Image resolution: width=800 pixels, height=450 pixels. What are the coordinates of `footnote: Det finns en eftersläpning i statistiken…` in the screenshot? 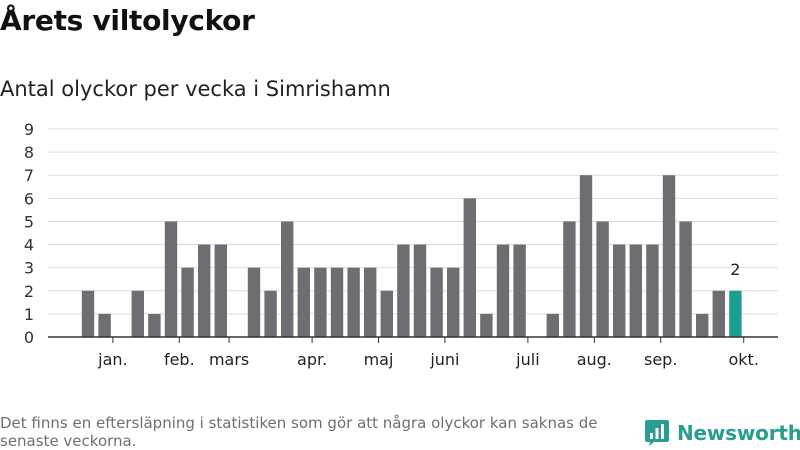 It's located at (299, 432).